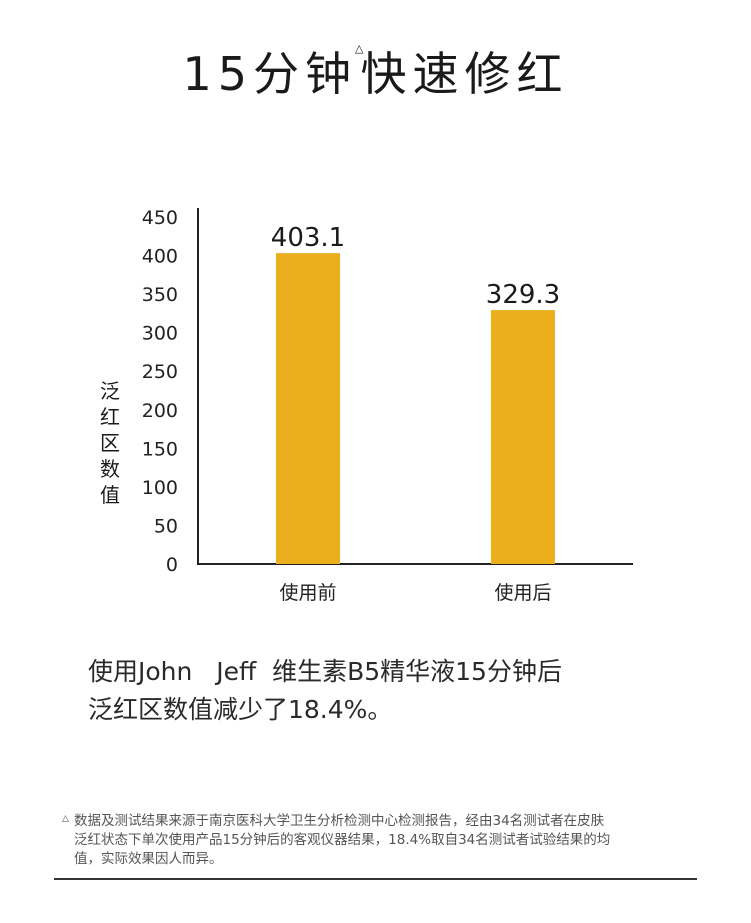  Describe the element at coordinates (339, 821) in the screenshot. I see `footnote-line-1: 数据及测试结果来源于南京医科大学卫生分析检测中心检测报告，经由34名测试者在皮肤` at that location.